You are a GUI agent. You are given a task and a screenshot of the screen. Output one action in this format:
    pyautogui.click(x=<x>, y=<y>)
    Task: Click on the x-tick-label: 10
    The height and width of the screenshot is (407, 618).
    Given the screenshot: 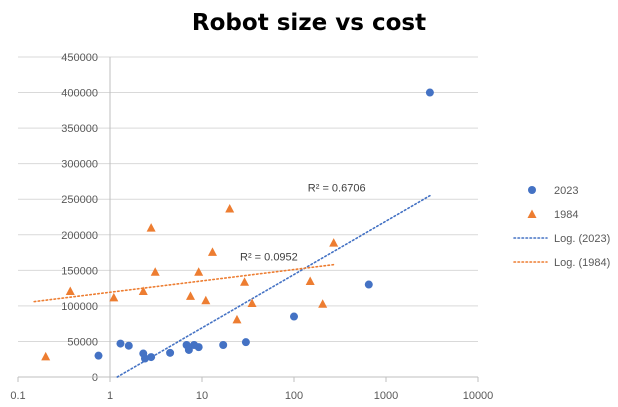 What is the action you would take?
    pyautogui.click(x=202, y=396)
    